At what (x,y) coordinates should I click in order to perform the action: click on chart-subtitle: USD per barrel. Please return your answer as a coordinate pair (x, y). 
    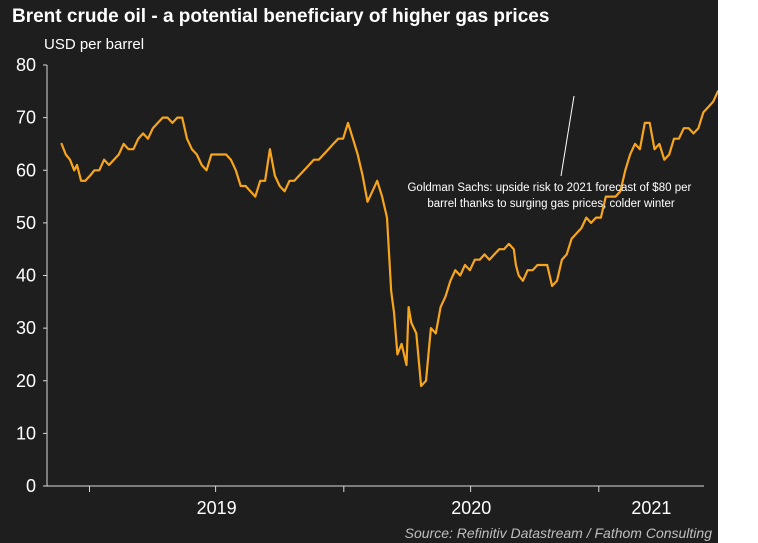
    Looking at the image, I should click on (94, 44).